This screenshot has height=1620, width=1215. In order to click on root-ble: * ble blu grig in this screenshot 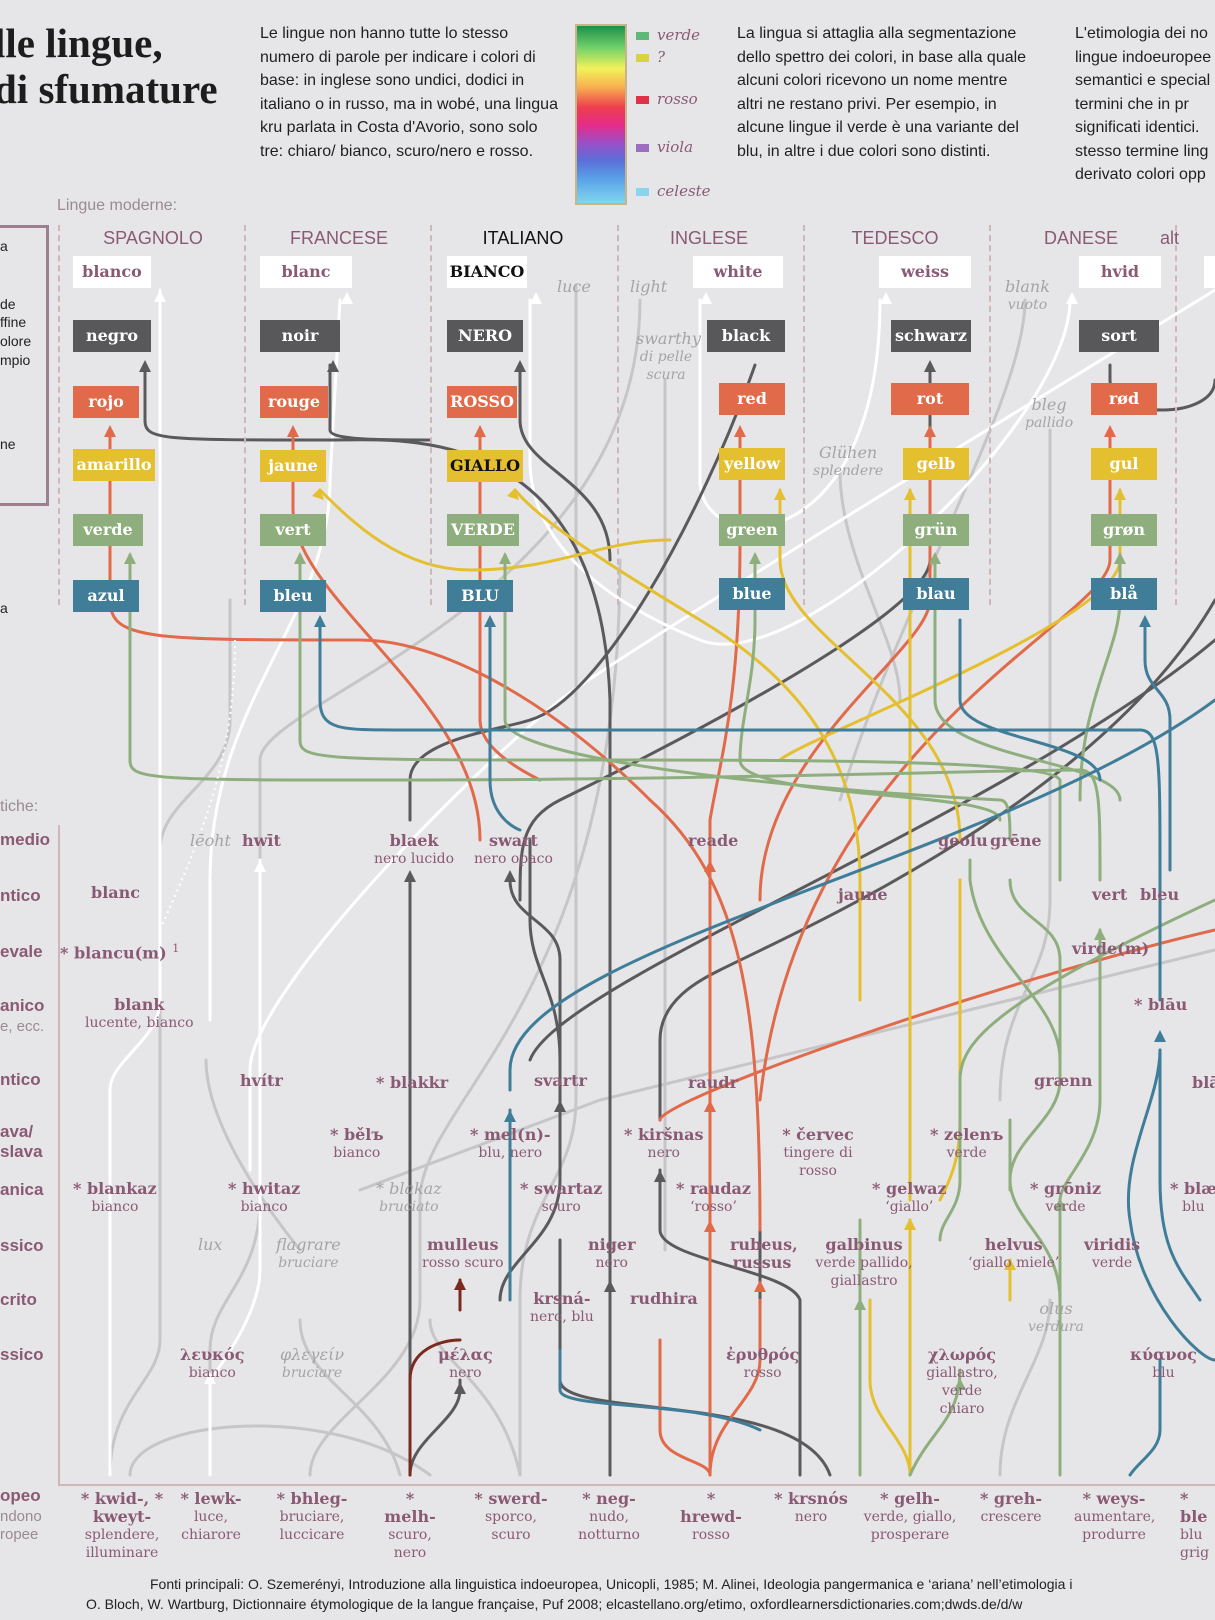, I will do `click(1195, 1525)`.